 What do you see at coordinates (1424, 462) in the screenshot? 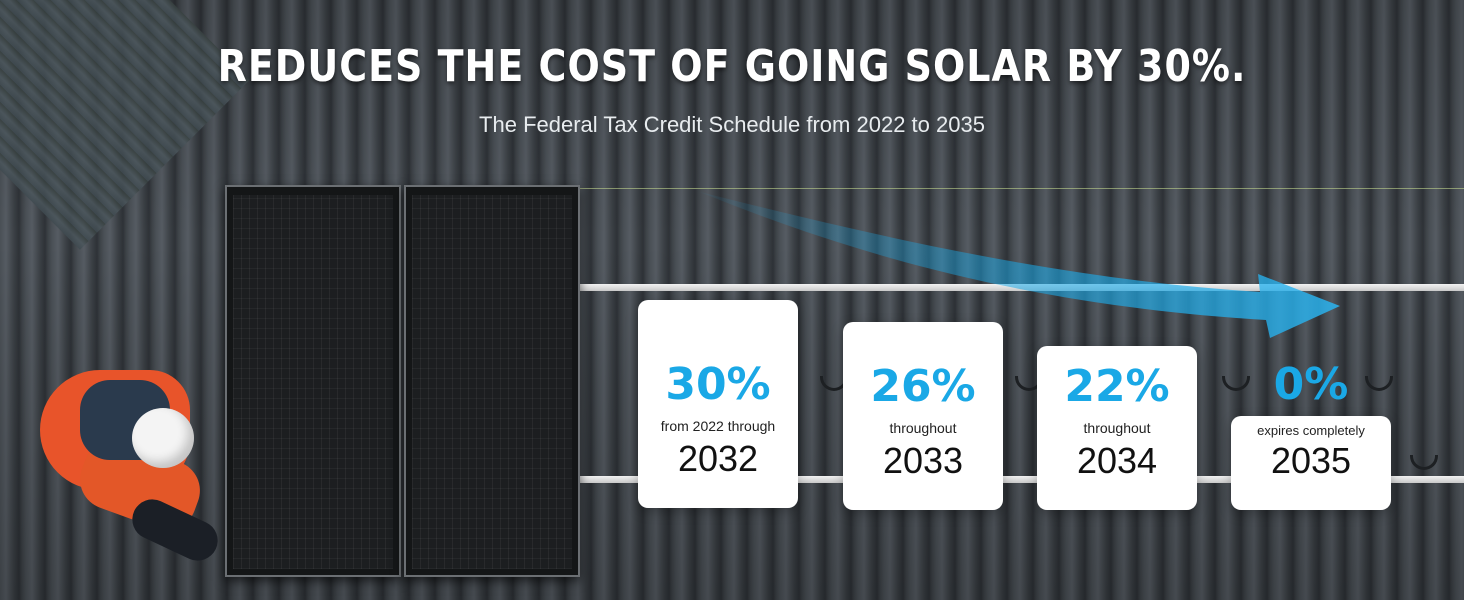
I see `roof-hook` at bounding box center [1424, 462].